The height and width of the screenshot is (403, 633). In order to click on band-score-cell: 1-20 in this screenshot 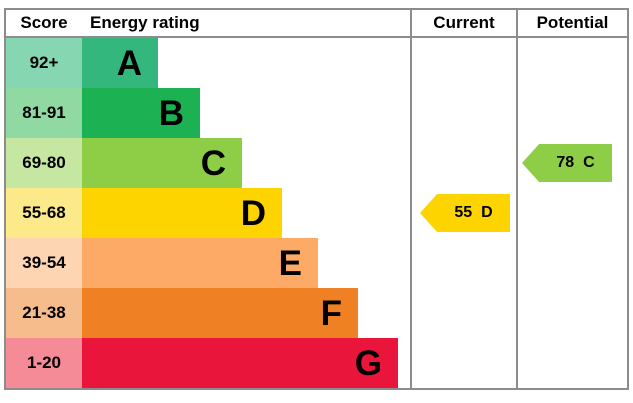, I will do `click(44, 363)`.